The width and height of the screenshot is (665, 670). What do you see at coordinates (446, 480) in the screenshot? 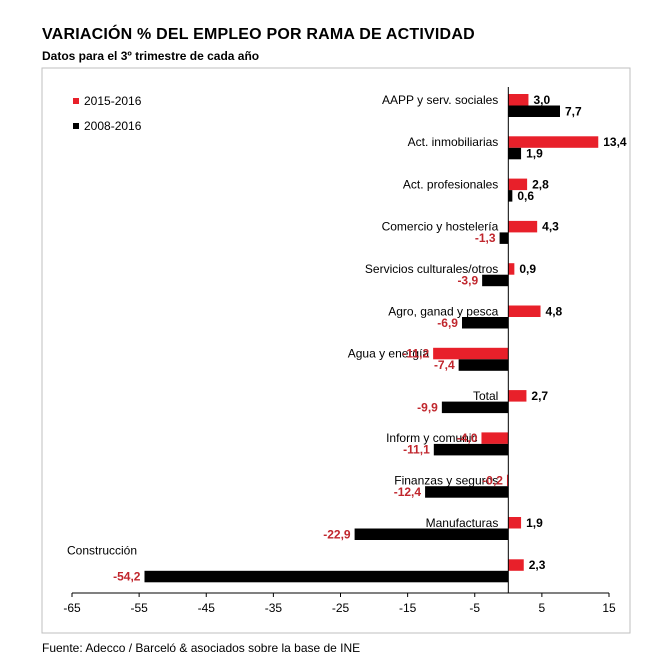
I see `category-label-finanzas-y-seguros: Finanzas y seguros` at bounding box center [446, 480].